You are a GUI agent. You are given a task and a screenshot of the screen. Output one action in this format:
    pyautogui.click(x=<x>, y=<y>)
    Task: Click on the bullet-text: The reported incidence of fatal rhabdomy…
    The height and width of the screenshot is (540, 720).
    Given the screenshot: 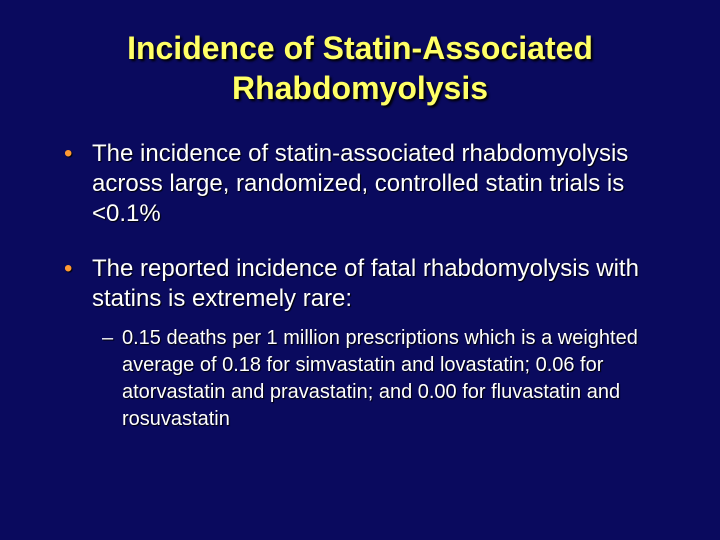 What is the action you would take?
    pyautogui.click(x=365, y=283)
    